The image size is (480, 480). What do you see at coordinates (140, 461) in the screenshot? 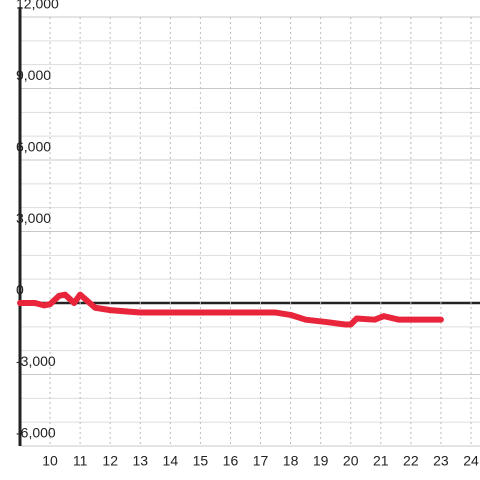
I see `x-tick-label: 13` at bounding box center [140, 461].